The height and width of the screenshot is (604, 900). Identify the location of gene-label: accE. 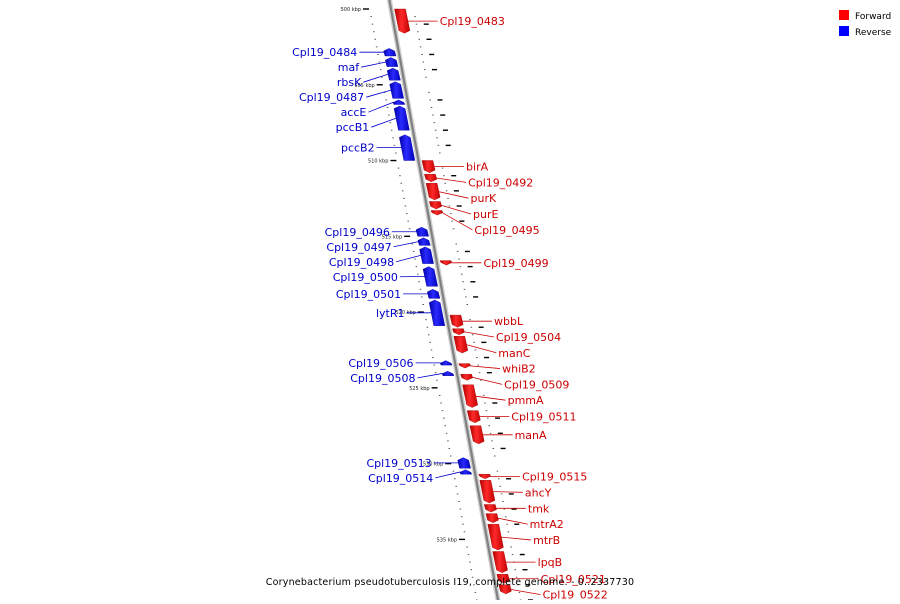
(354, 112).